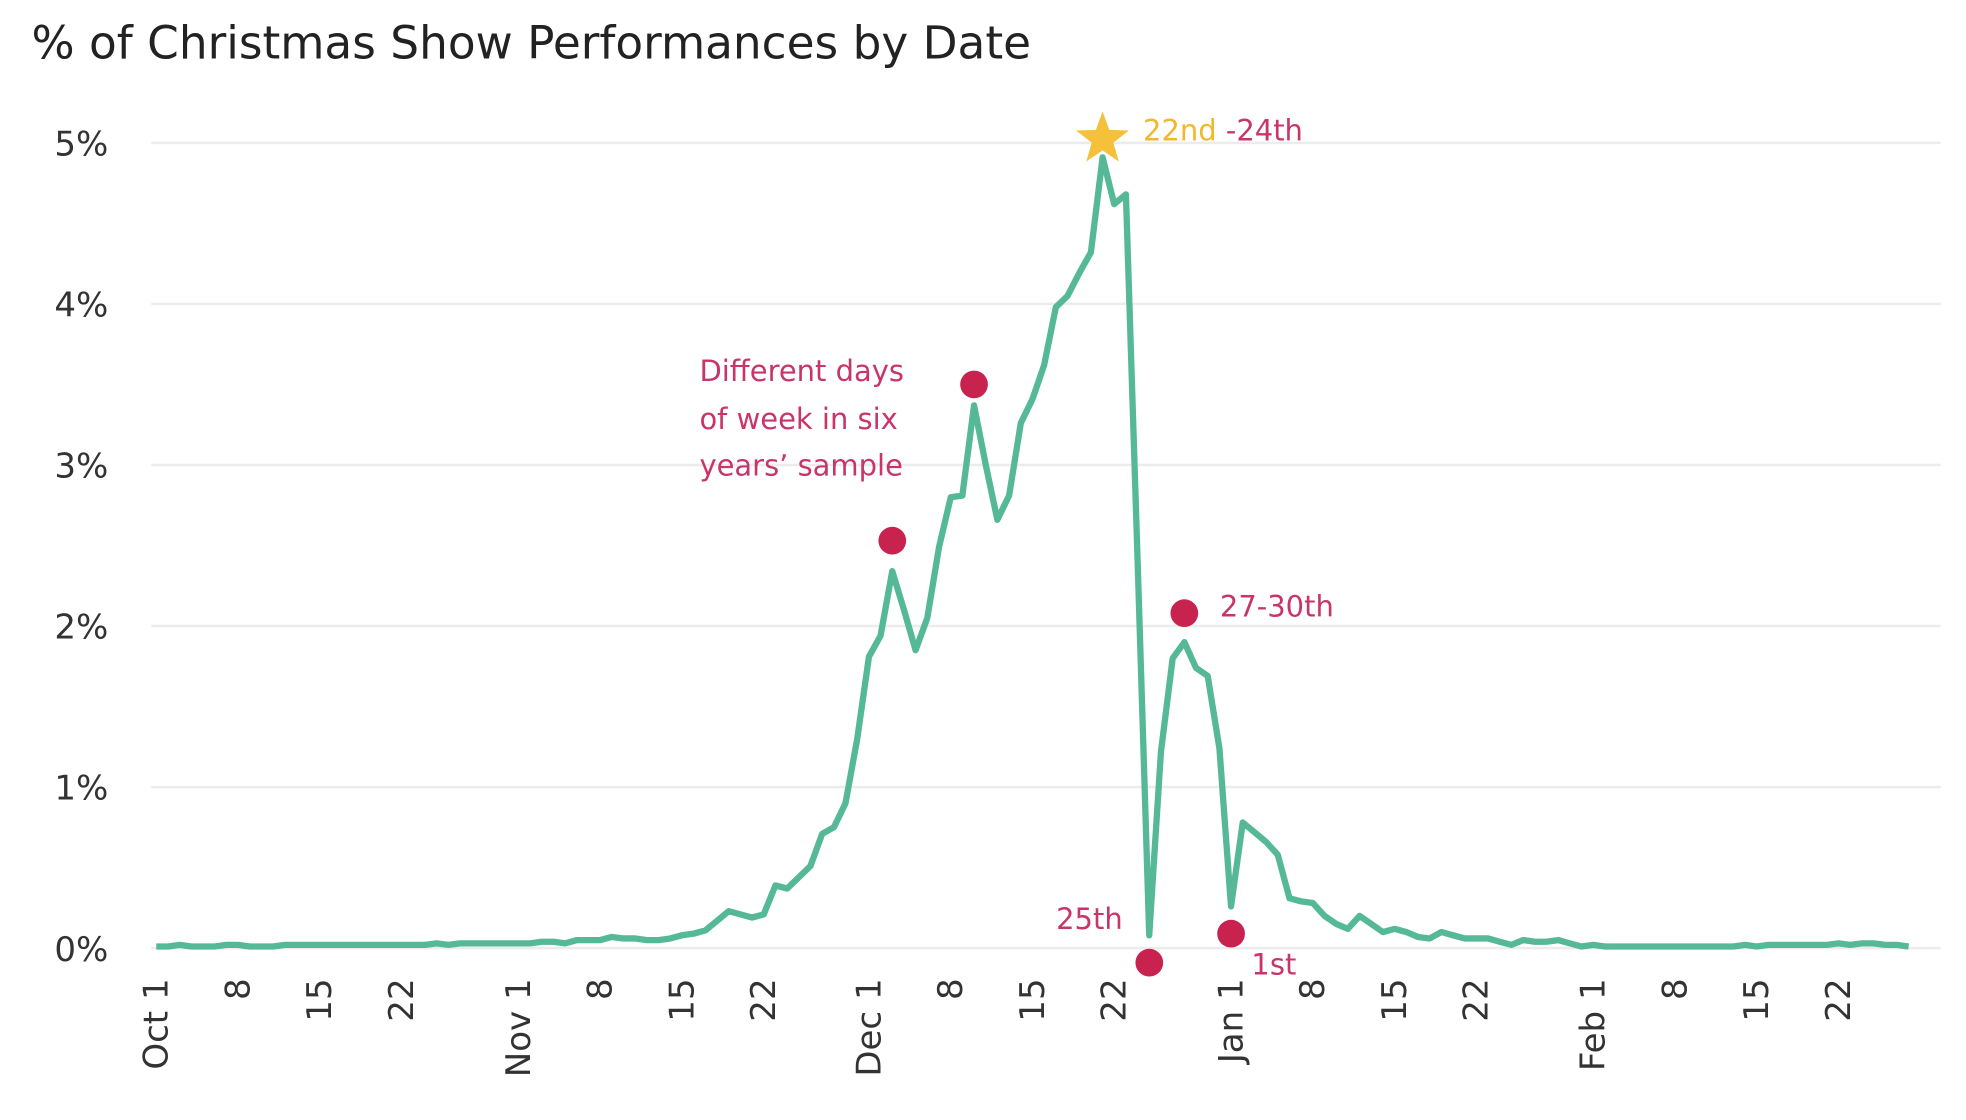 The image size is (1966, 1120). Describe the element at coordinates (801, 371) in the screenshot. I see `note-line-1: Different days` at that location.